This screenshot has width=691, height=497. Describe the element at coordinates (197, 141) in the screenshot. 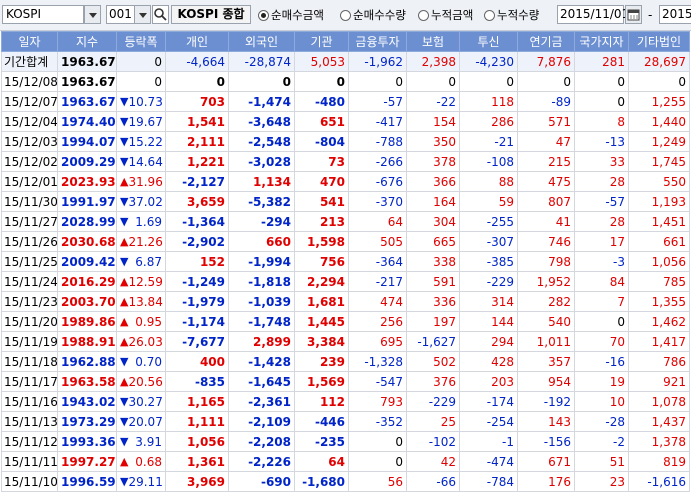

I see `value-cell: 2,111` at that location.